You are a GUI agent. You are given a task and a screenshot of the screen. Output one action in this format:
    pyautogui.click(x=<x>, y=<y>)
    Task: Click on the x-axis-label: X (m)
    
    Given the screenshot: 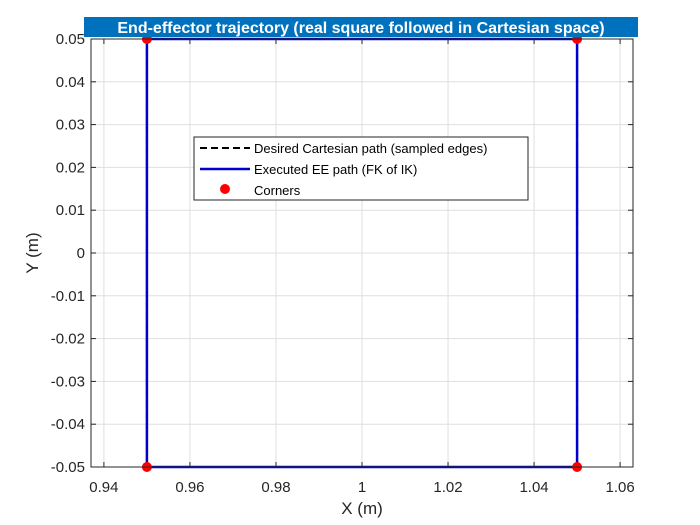 What is the action you would take?
    pyautogui.click(x=362, y=508)
    